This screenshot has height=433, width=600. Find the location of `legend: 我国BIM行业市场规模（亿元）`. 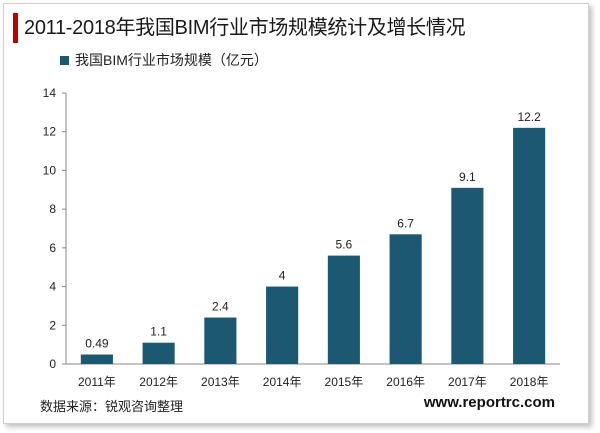

legend: 我国BIM行业市场规模（亿元） is located at coordinates (164, 60).